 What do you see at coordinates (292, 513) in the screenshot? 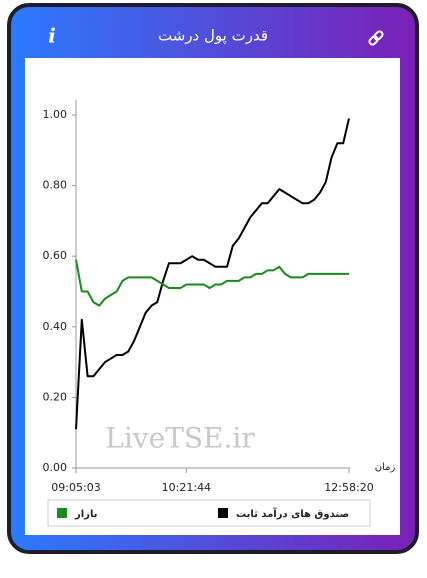
I see `legend-label: صندوق های درآمد ثابت` at bounding box center [292, 513].